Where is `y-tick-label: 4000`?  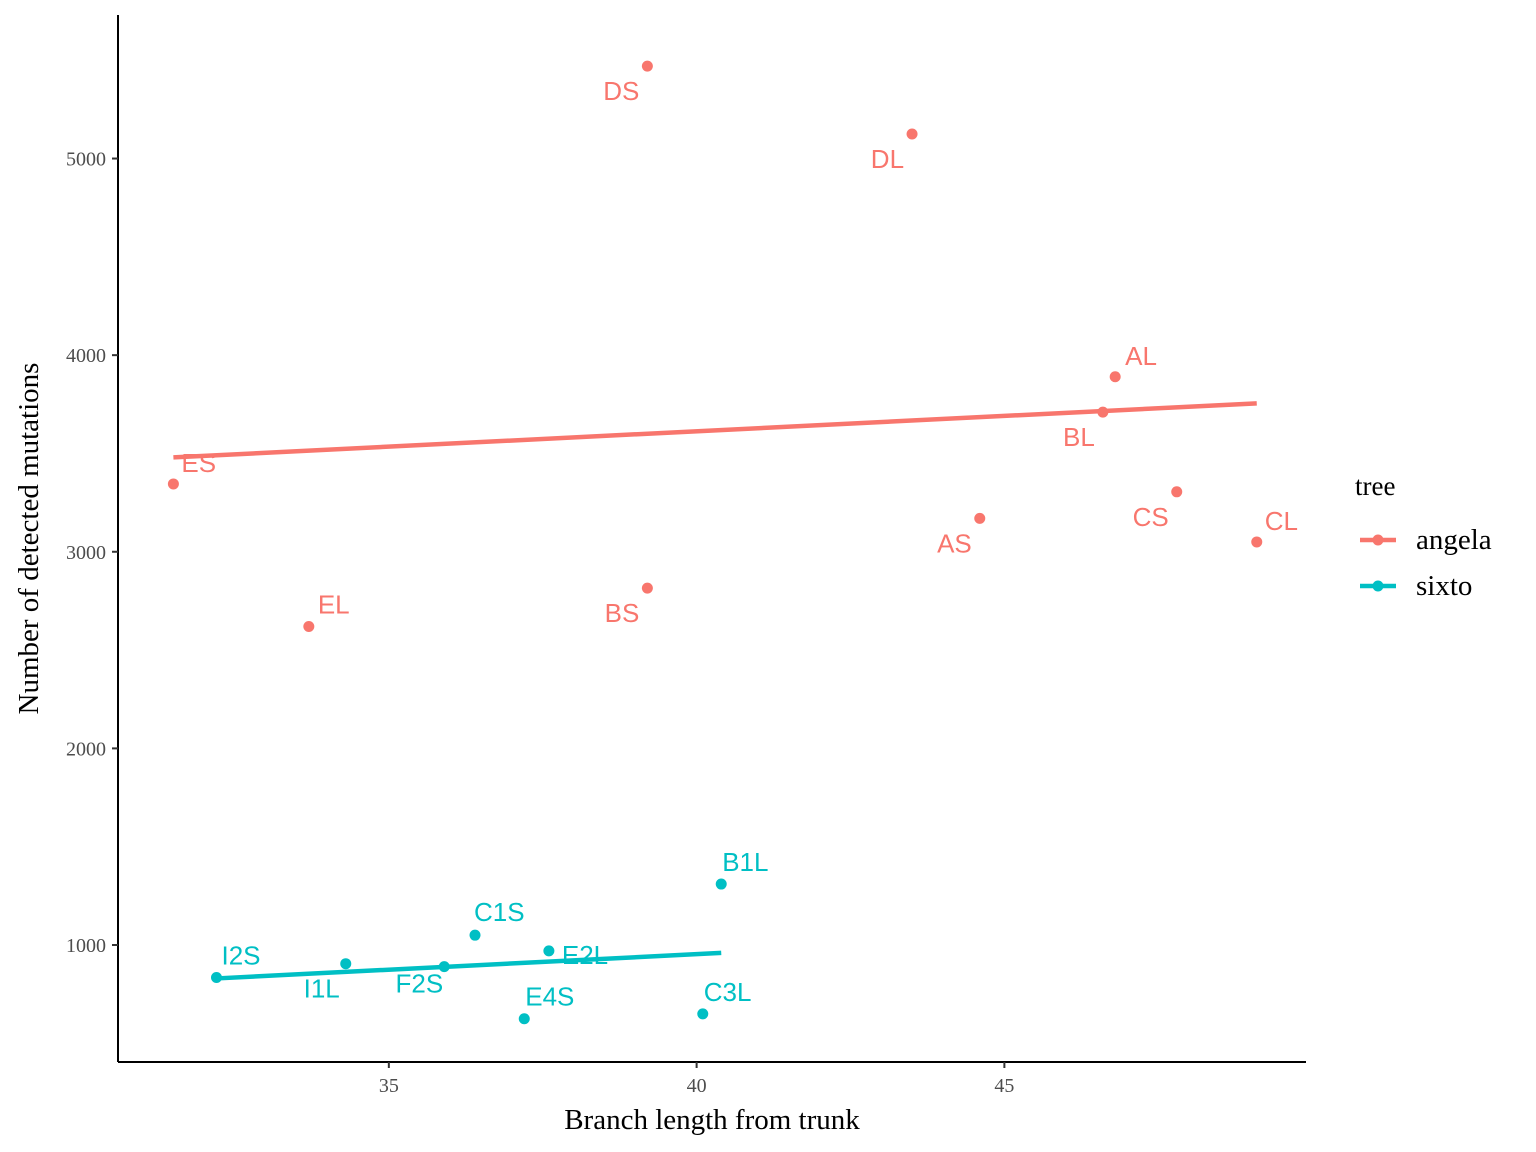 y-tick-label: 4000 is located at coordinates (86, 356).